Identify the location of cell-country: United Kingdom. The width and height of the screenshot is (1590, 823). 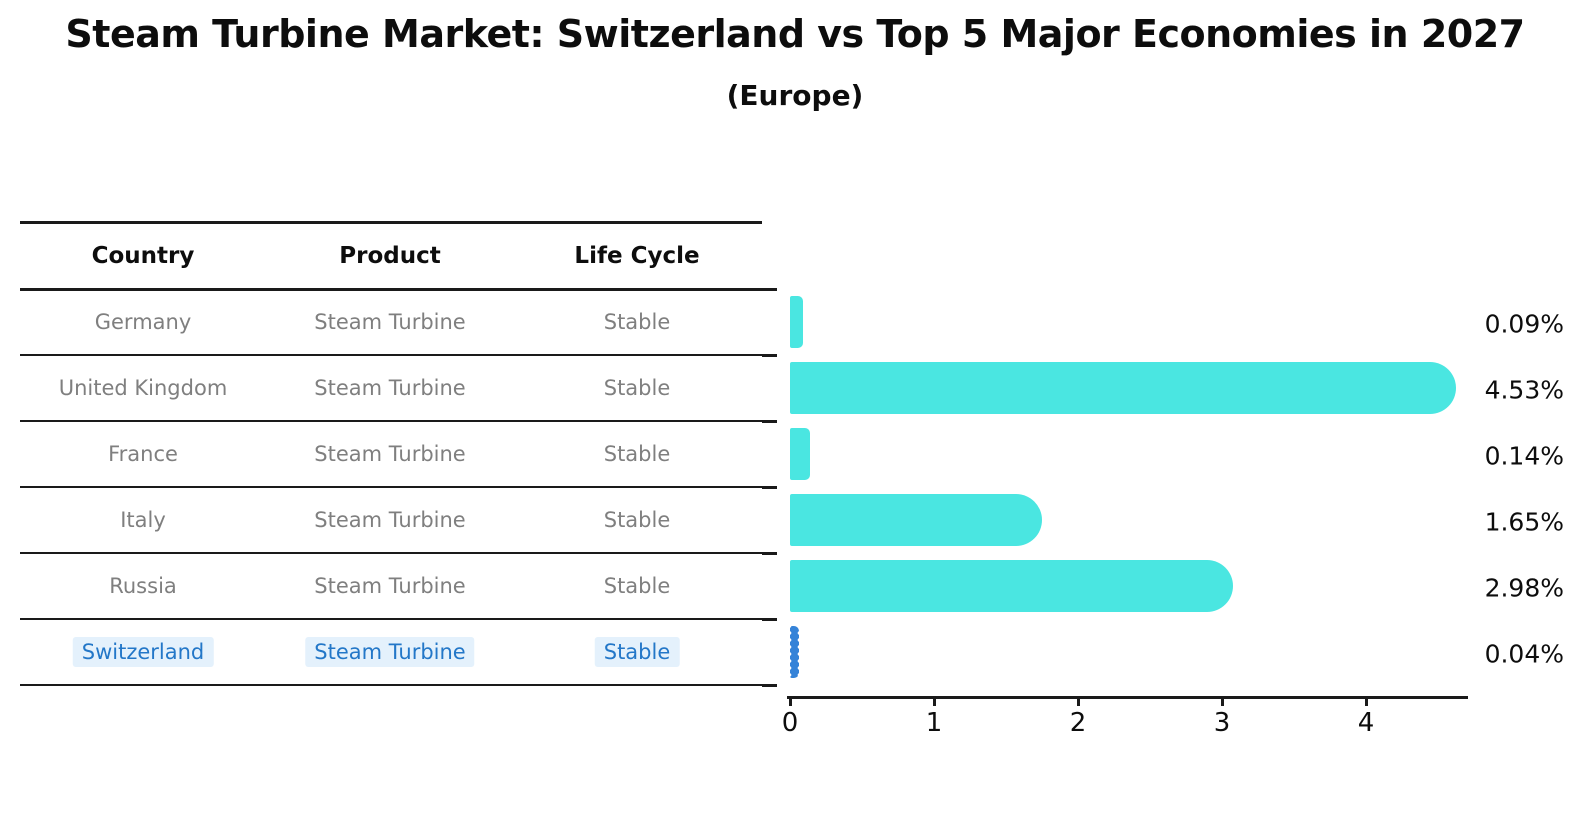
(143, 388).